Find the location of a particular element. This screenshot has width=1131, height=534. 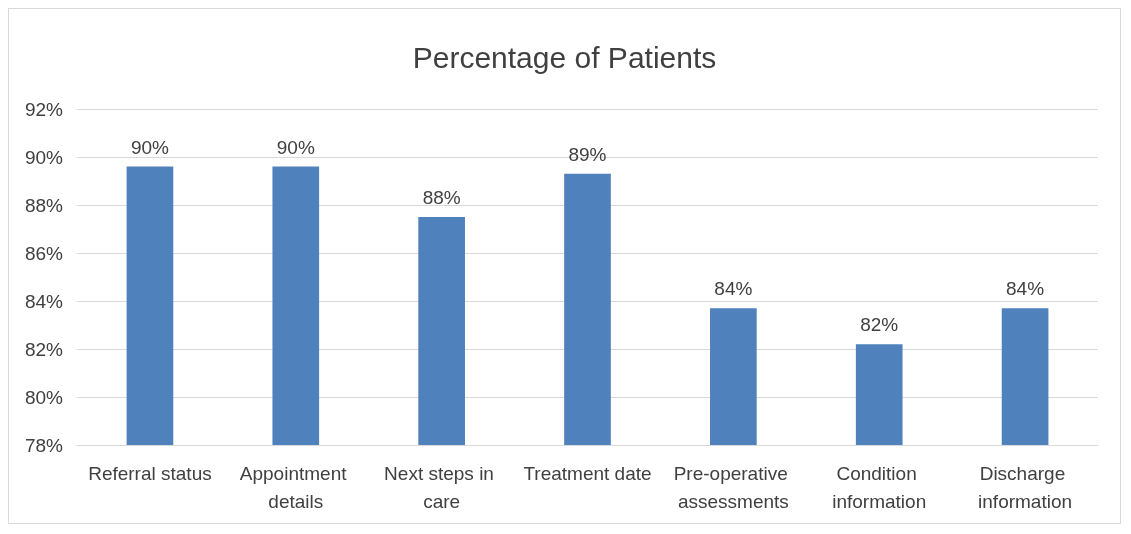

x-tick-label: Appointment details is located at coordinates (295, 487).